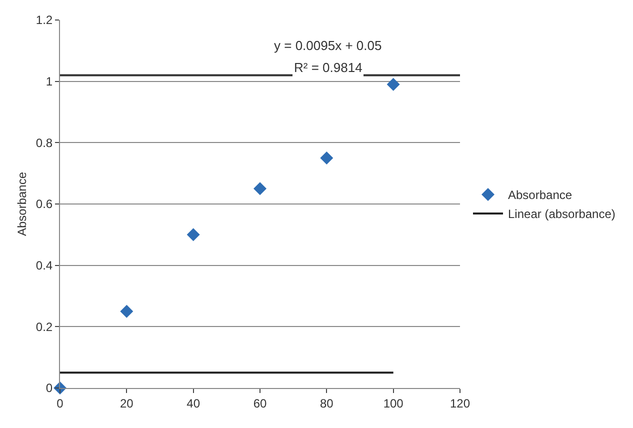  What do you see at coordinates (60, 403) in the screenshot?
I see `x-tick-label: 0` at bounding box center [60, 403].